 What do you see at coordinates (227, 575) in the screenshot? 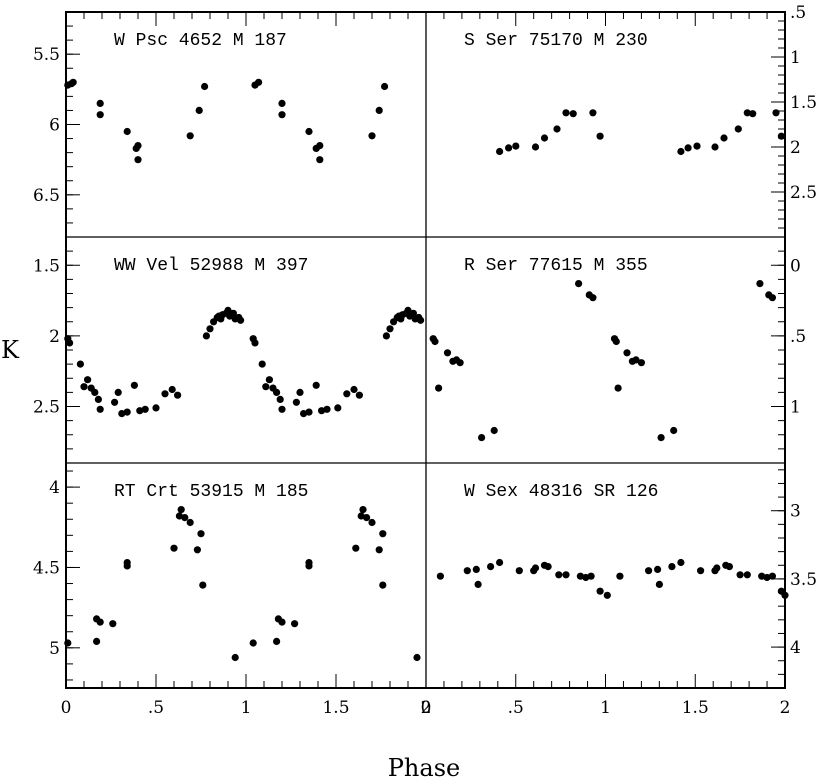
I see `panel-rt-crt: 4 4.5 5 RT Crt 53915 M 185` at bounding box center [227, 575].